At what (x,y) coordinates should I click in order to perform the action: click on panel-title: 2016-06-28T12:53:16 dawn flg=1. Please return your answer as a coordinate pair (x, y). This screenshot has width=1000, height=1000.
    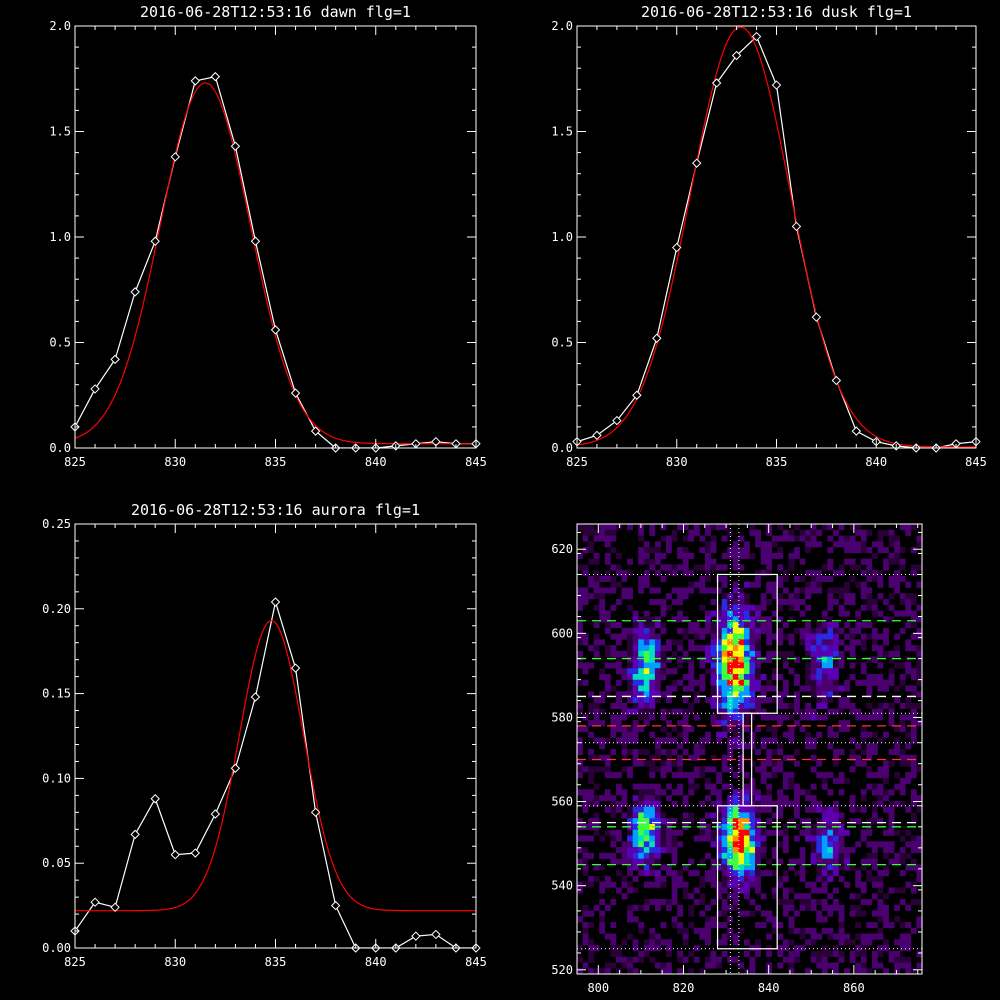
    Looking at the image, I should click on (275, 12).